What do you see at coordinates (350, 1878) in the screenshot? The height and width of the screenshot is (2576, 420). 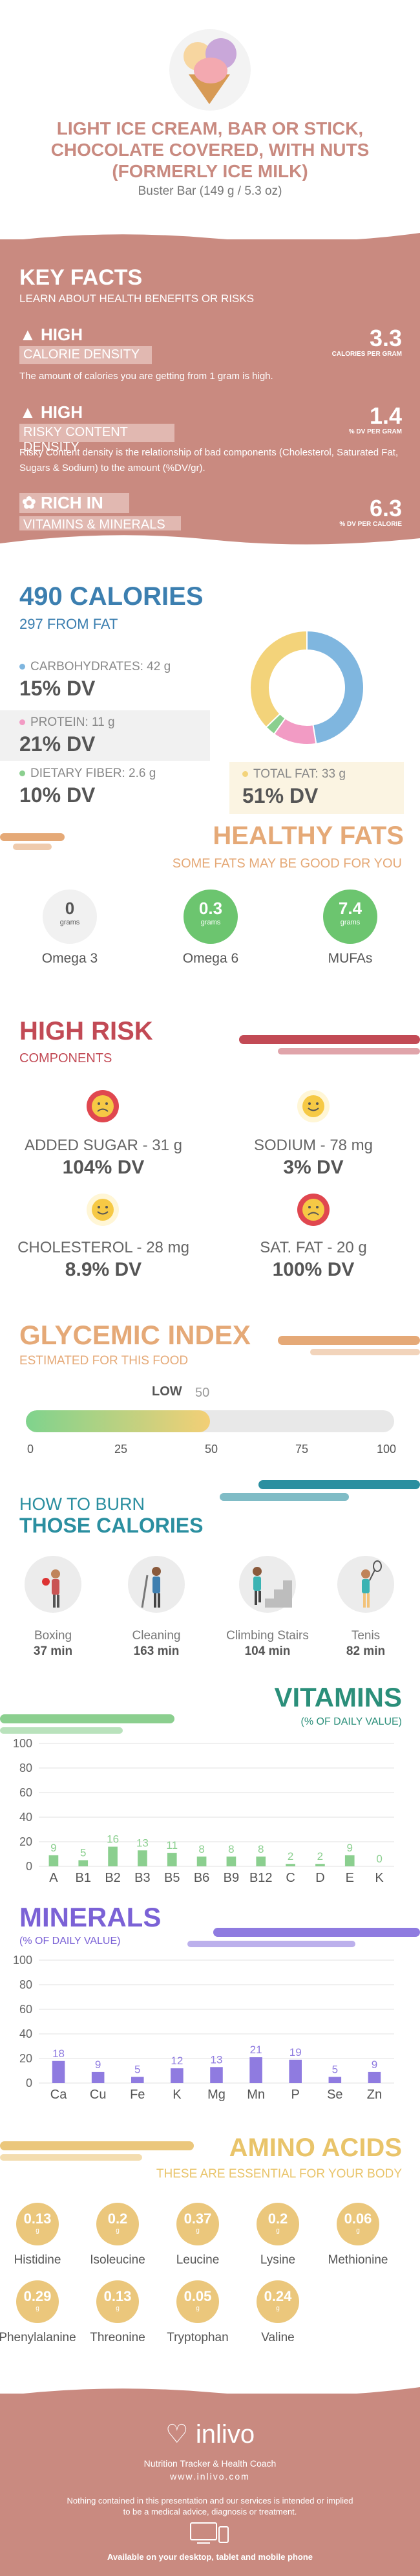 I see `x-tick-label: E` at bounding box center [350, 1878].